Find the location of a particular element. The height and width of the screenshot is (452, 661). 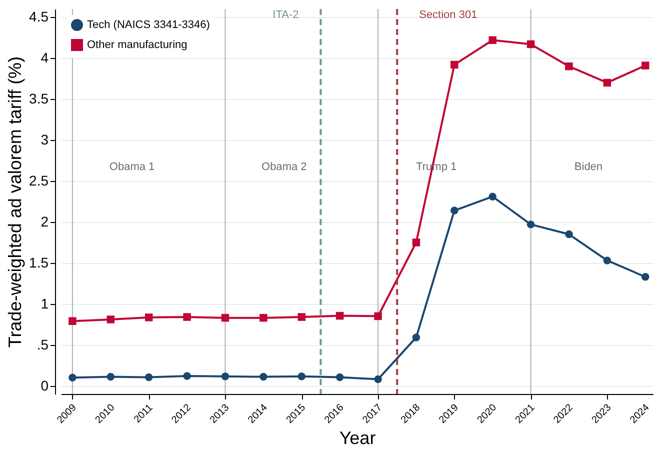

y-tick-label: 2.5 is located at coordinates (39, 180).